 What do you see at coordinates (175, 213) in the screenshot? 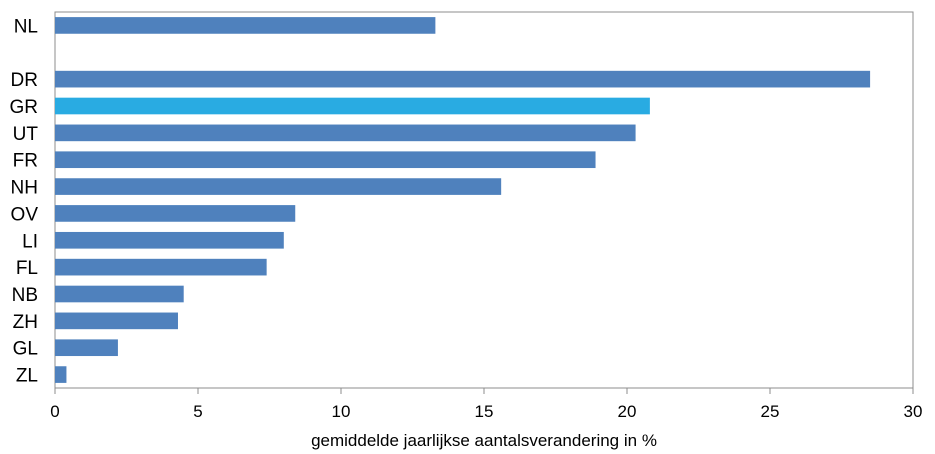
I see `bar-ov` at bounding box center [175, 213].